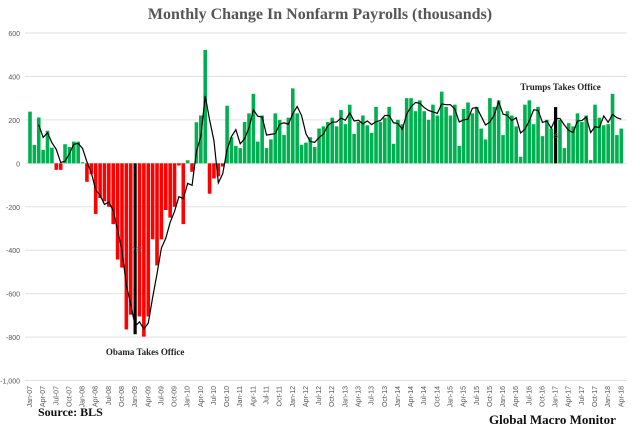 The height and width of the screenshot is (438, 640). What do you see at coordinates (96, 396) in the screenshot?
I see `x-tick-label: Apr-08` at bounding box center [96, 396].